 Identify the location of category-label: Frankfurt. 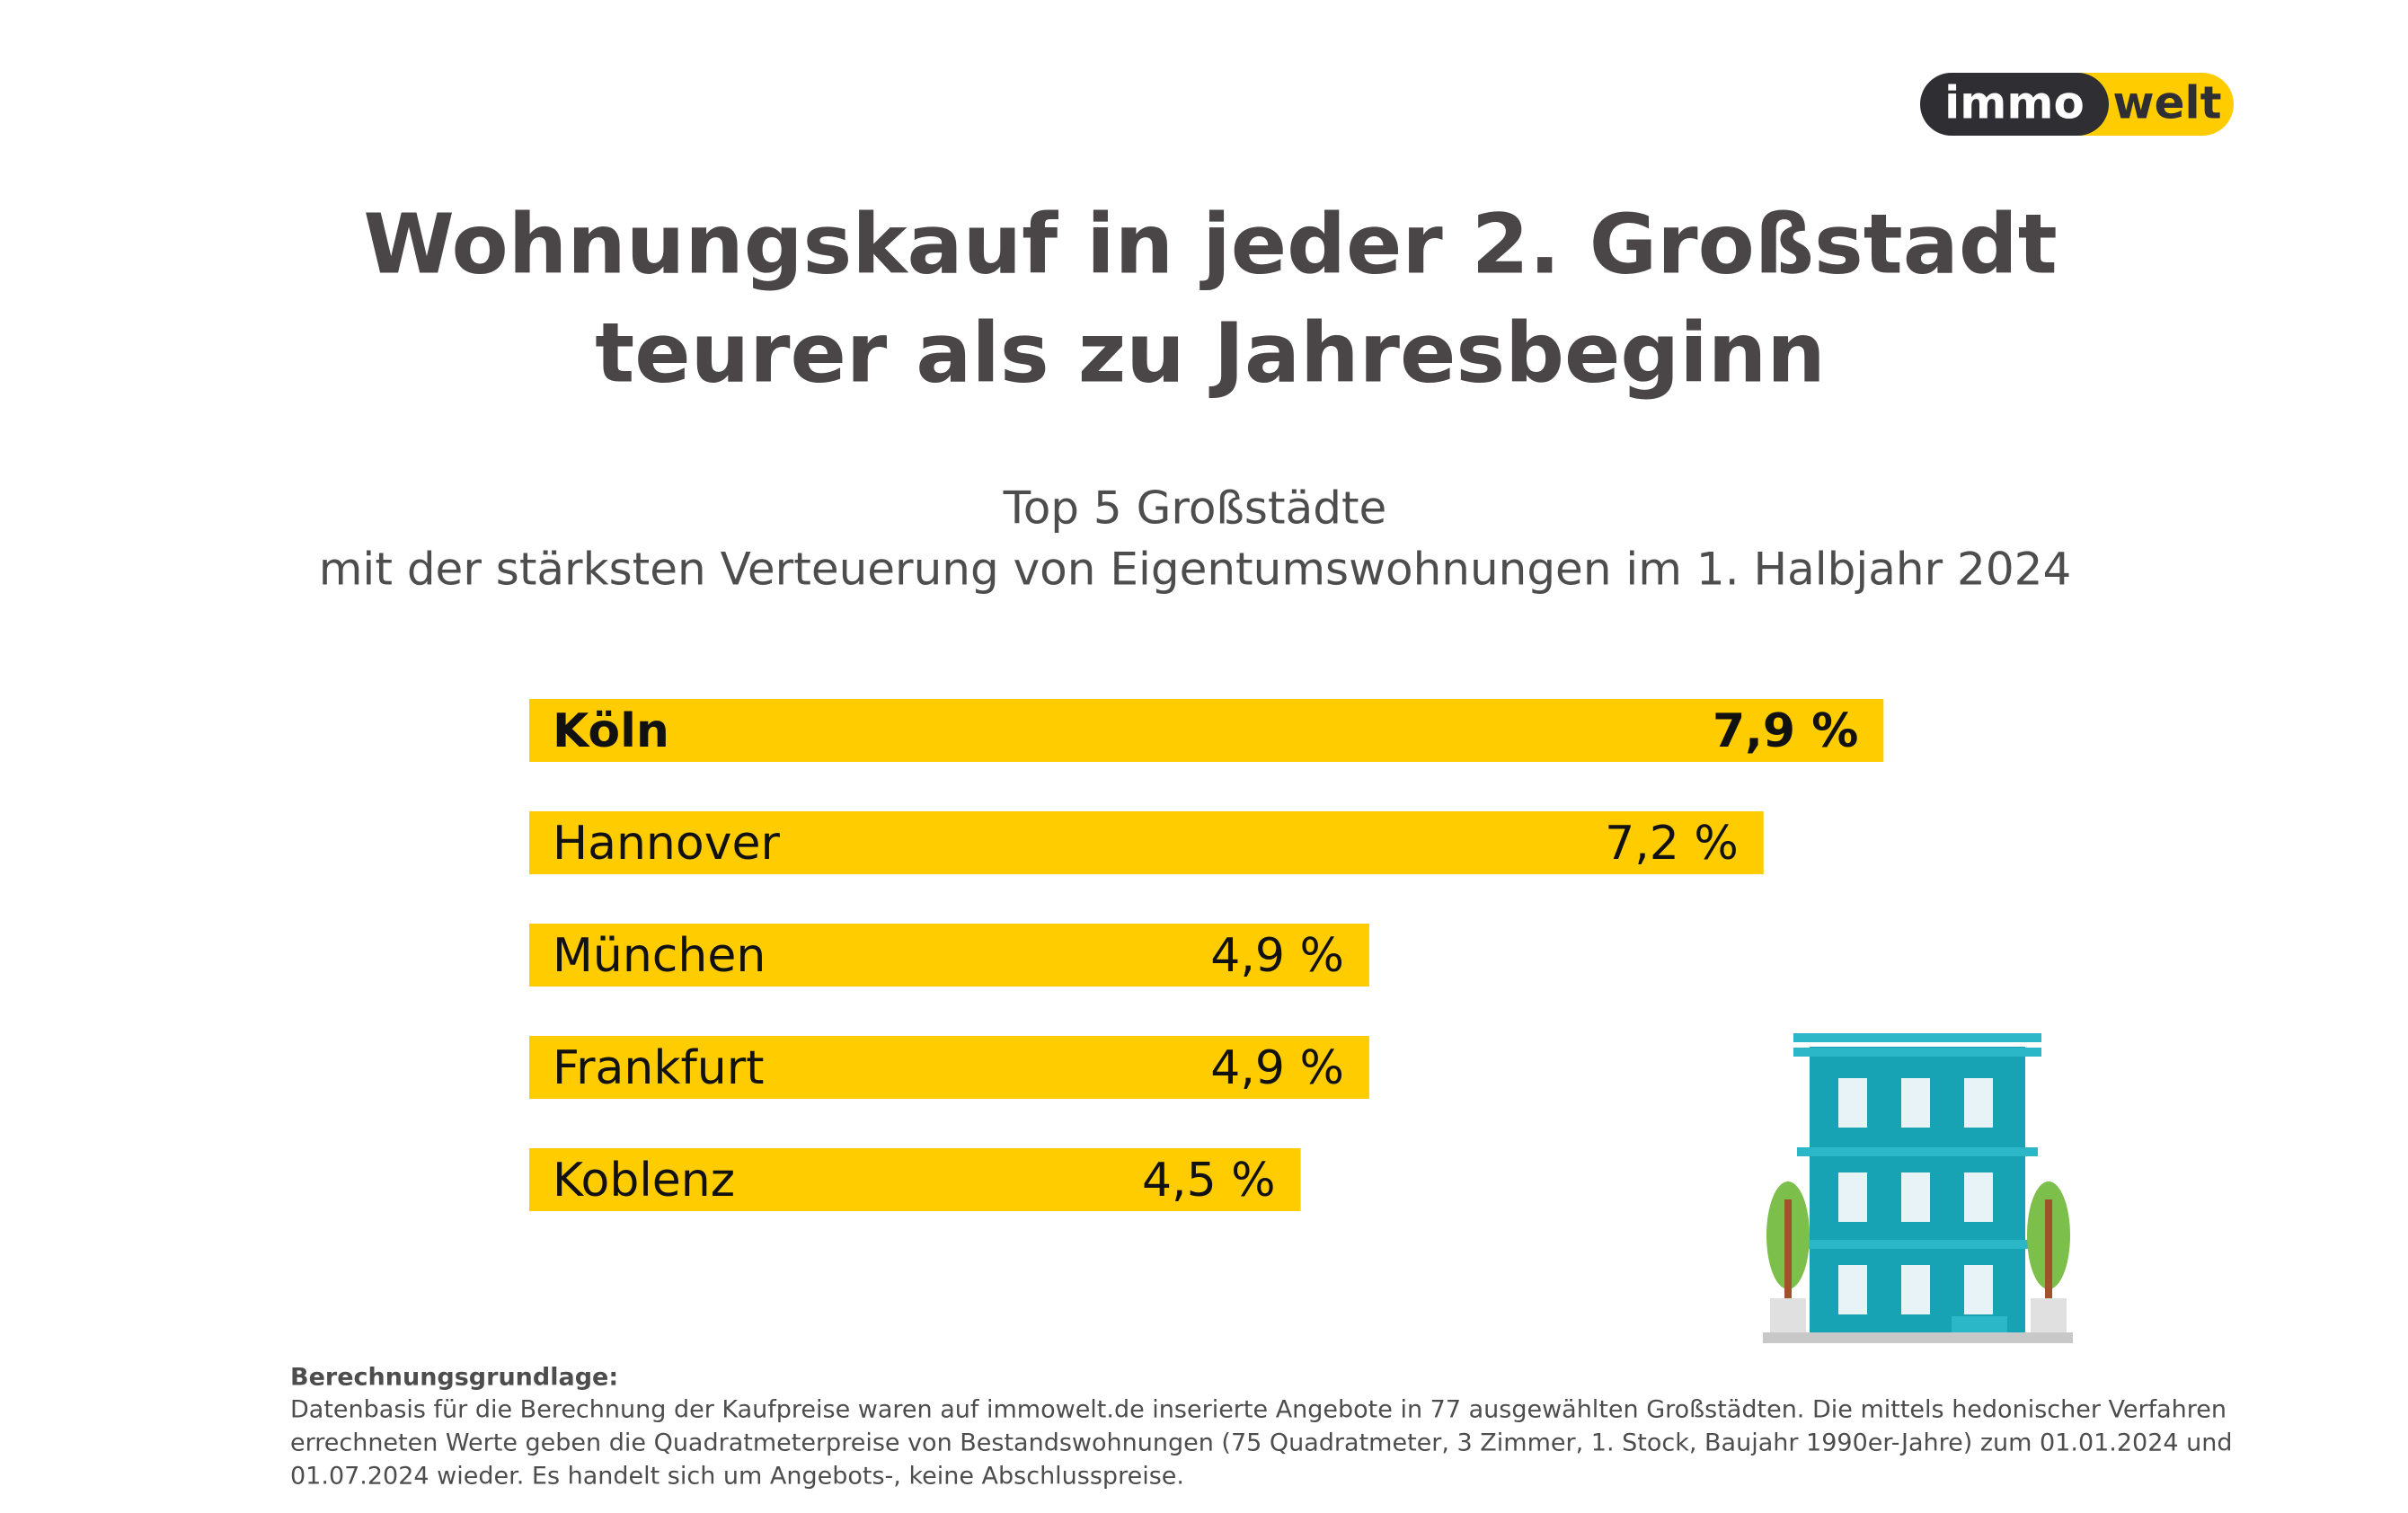
(658, 1068).